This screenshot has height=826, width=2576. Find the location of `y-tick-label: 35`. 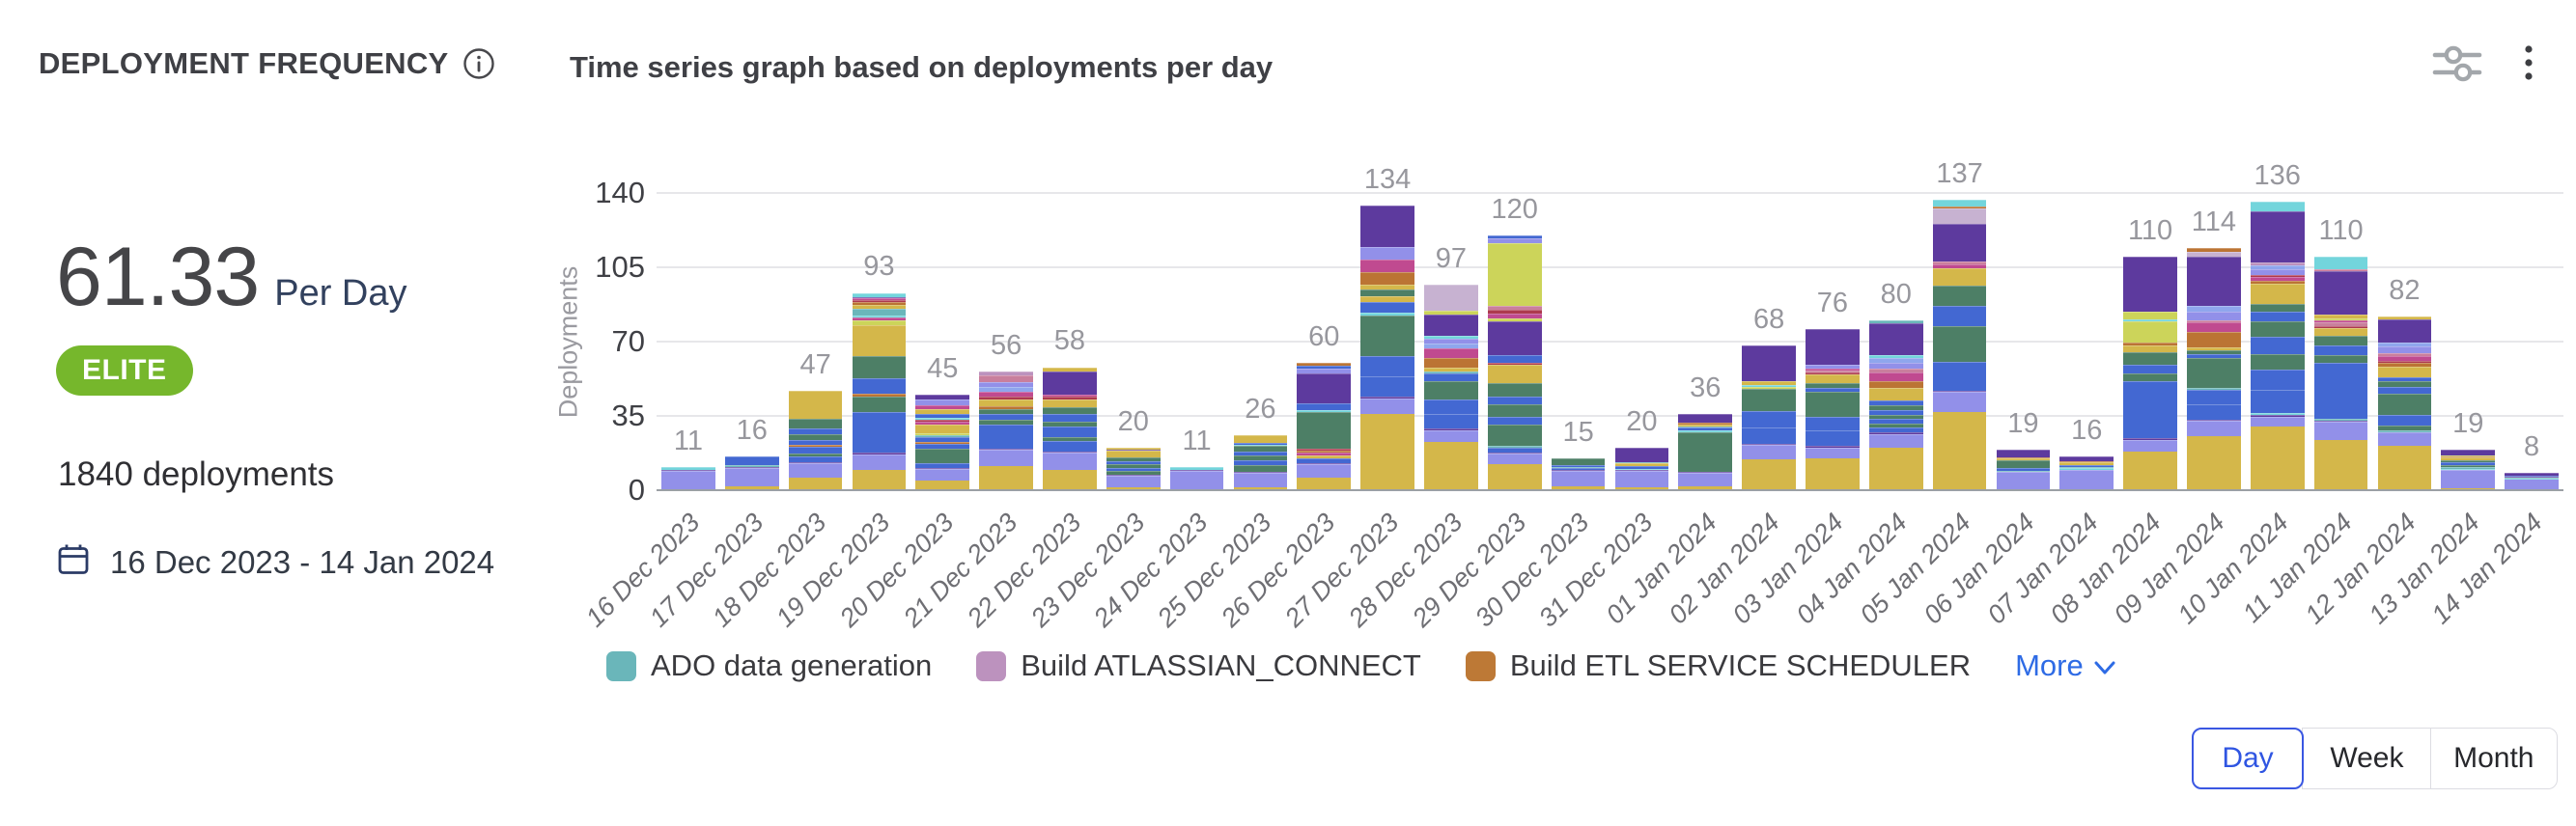

y-tick-label: 35 is located at coordinates (628, 415).